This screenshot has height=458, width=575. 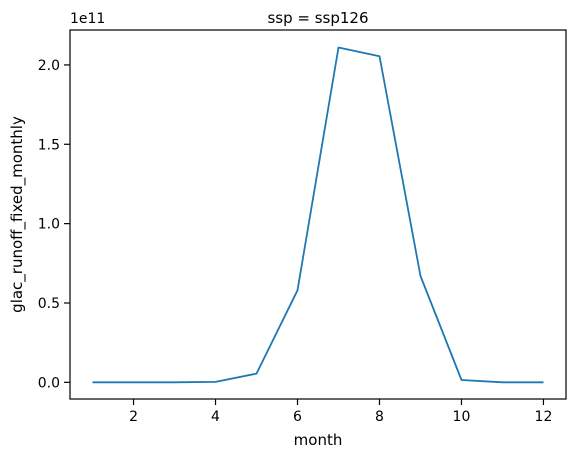 I want to click on y-tick-label: 0.0, so click(x=49, y=383).